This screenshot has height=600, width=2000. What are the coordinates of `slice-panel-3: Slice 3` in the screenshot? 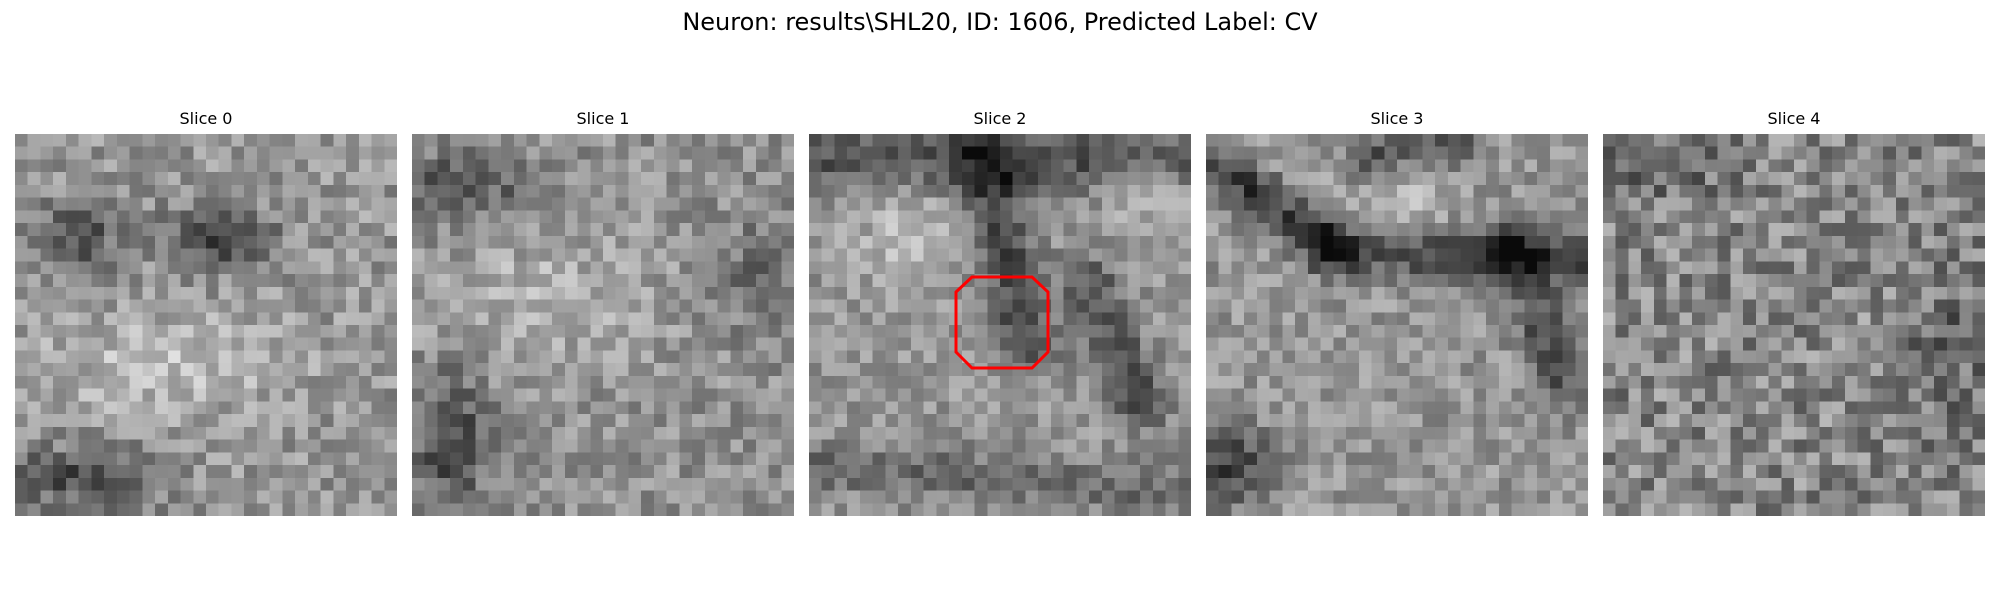 It's located at (1397, 311).